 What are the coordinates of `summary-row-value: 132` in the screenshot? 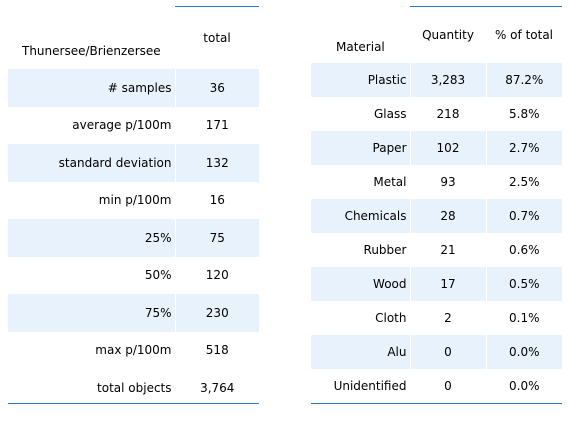 It's located at (216, 163).